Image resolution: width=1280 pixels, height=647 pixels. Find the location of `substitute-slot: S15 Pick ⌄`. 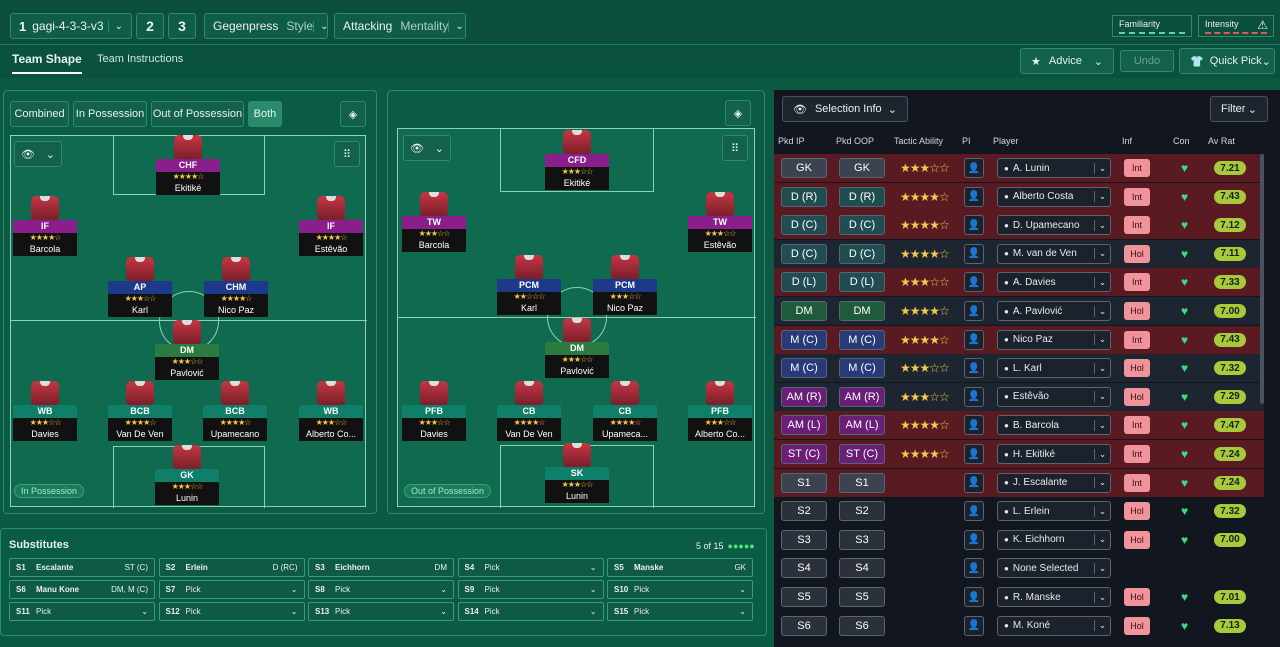

substitute-slot: S15 Pick ⌄ is located at coordinates (680, 611).